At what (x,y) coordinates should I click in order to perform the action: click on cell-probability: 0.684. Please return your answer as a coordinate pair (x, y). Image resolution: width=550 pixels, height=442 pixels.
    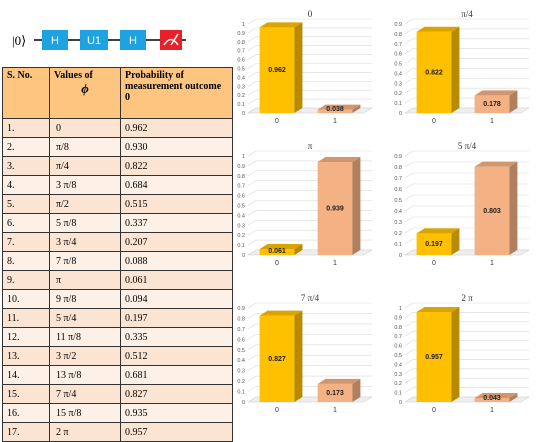
    Looking at the image, I should click on (176, 185).